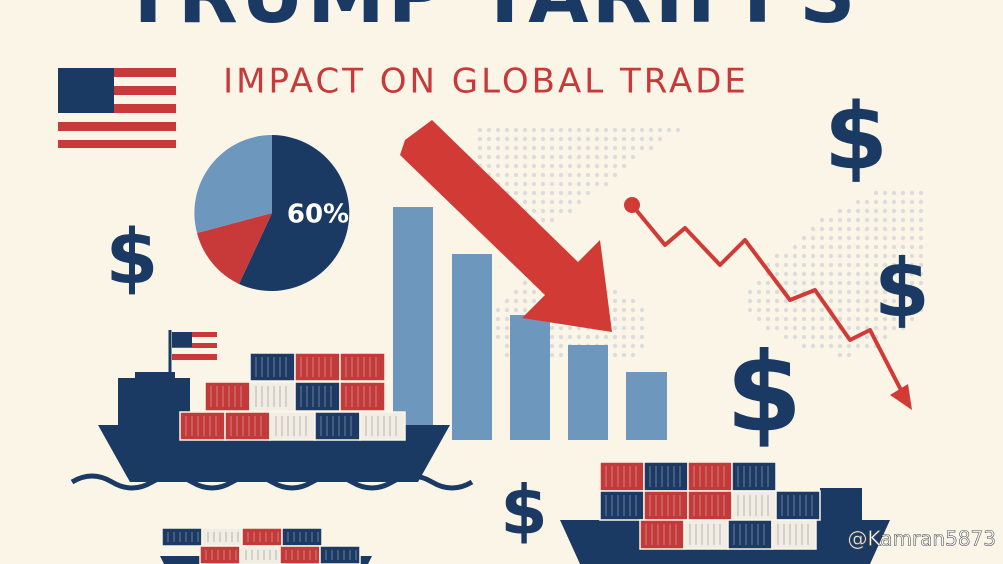  Describe the element at coordinates (194, 334) in the screenshot. I see `small-flag-stripe` at that location.